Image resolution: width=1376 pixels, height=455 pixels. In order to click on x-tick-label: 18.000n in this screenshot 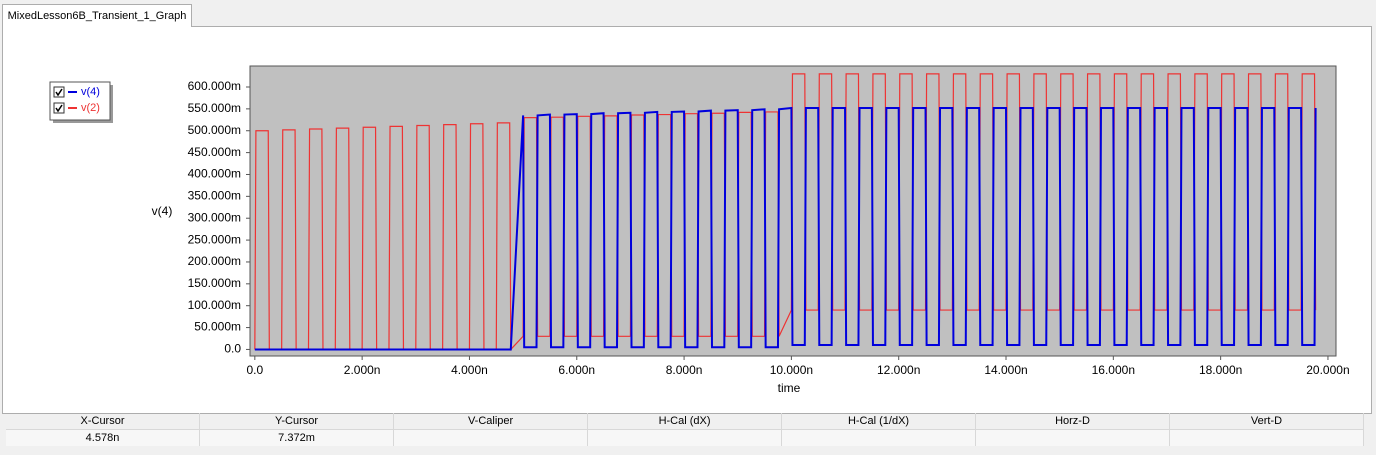, I will do `click(1220, 370)`.